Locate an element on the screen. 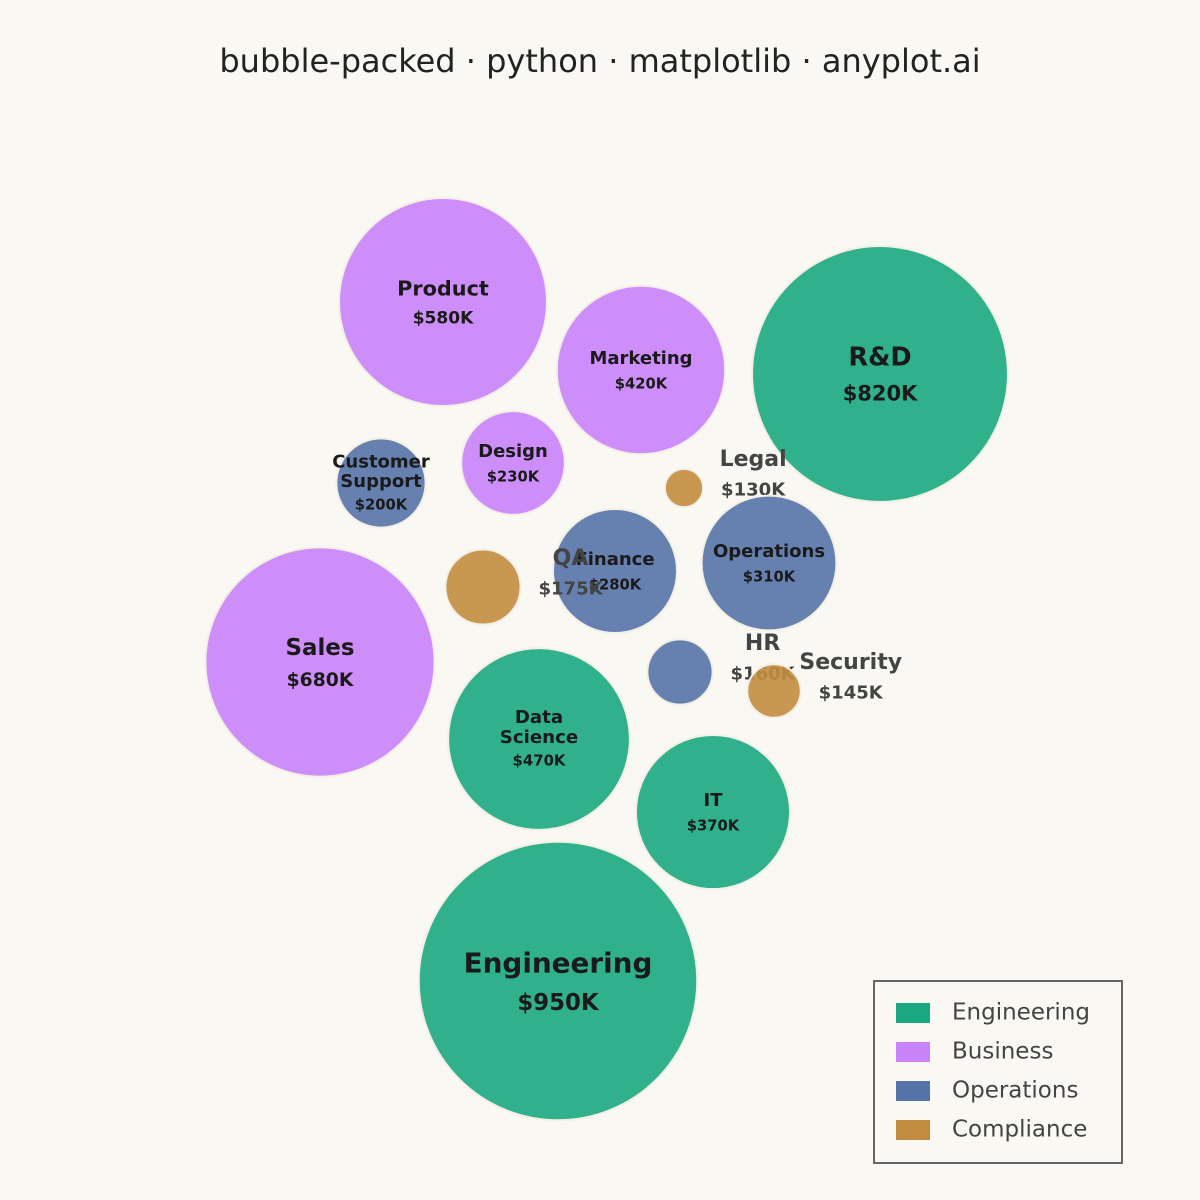  bubble-label: Engineering is located at coordinates (558, 962).